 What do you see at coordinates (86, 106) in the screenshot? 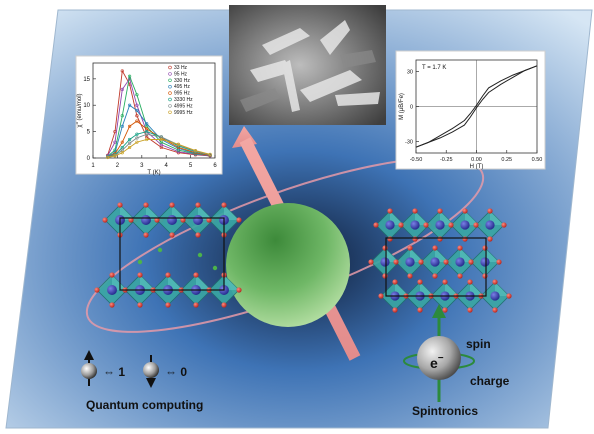
I see `y-tick-label: 10` at bounding box center [86, 106].